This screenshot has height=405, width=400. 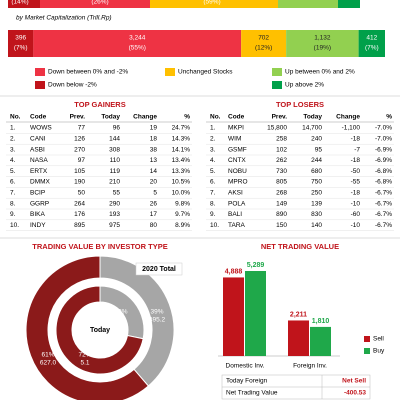 I want to click on donut-pct-label: 61%, so click(x=47, y=355).